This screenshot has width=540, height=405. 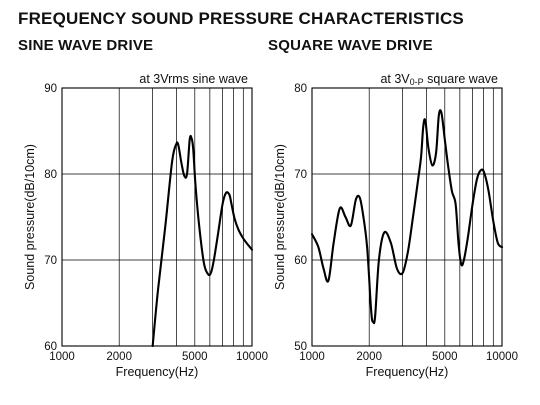 What do you see at coordinates (30, 217) in the screenshot?
I see `sine-y-axis-label: Sound pressure(dB/10cm)` at bounding box center [30, 217].